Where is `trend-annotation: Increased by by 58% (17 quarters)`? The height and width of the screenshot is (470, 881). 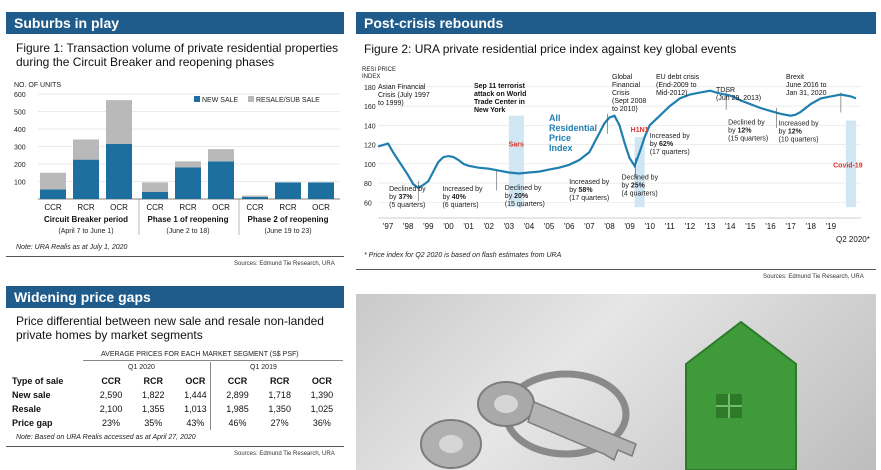
trend-annotation: Increased by by 58% (17 quarters) is located at coordinates (589, 190).